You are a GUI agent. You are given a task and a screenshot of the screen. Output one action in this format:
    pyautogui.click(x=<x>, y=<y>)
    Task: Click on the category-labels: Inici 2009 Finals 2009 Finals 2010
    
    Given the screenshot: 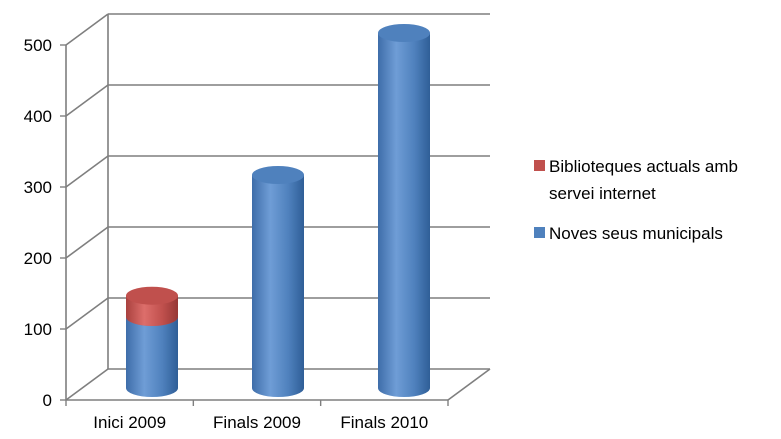 What is the action you would take?
    pyautogui.click(x=260, y=422)
    